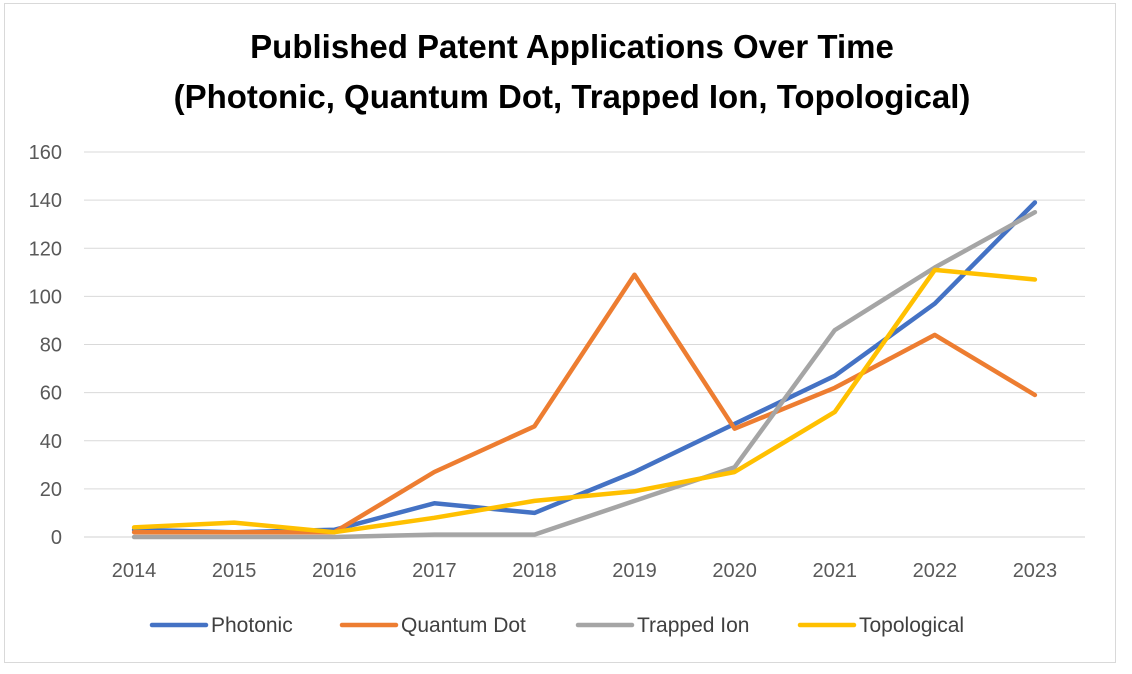 This screenshot has width=1132, height=674. What do you see at coordinates (234, 571) in the screenshot?
I see `x-tick-label: 2015` at bounding box center [234, 571].